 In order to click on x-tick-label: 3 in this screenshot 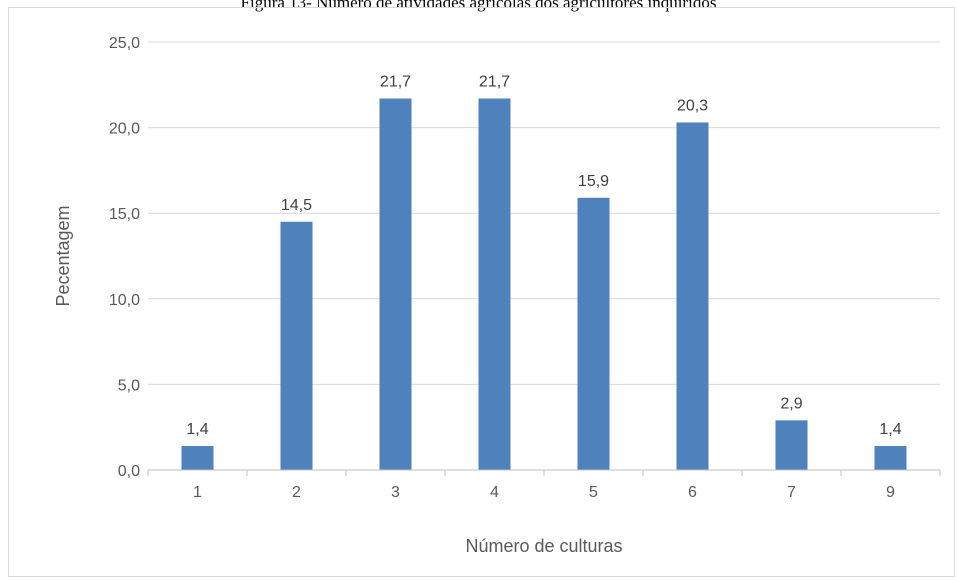, I will do `click(395, 492)`.